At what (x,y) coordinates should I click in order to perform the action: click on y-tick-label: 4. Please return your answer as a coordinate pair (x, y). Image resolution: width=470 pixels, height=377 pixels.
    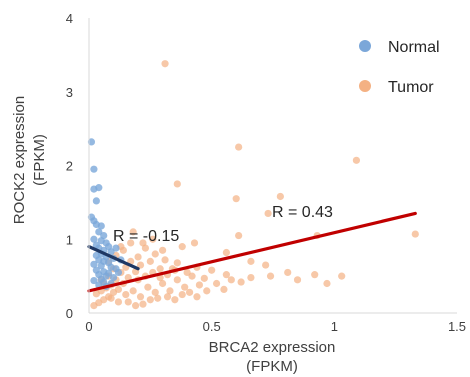
    Looking at the image, I should click on (69, 18).